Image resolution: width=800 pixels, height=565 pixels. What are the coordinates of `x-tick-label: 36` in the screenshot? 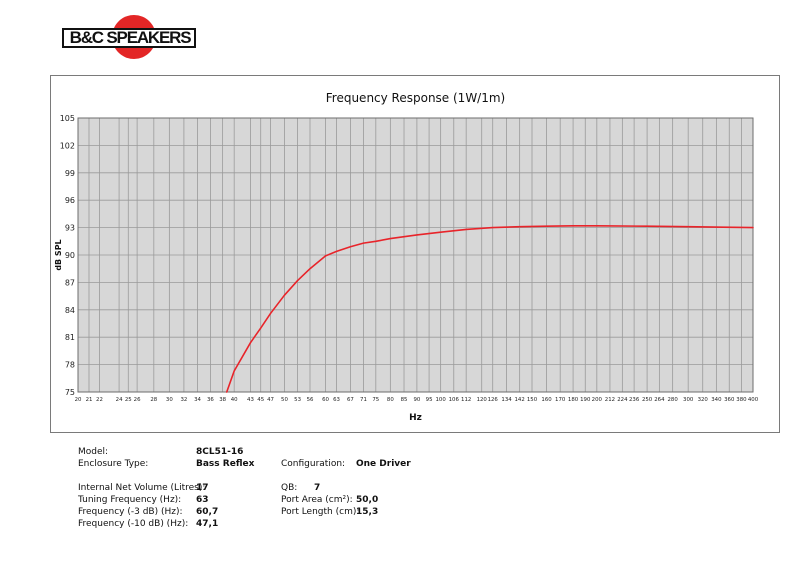 It's located at (210, 400).